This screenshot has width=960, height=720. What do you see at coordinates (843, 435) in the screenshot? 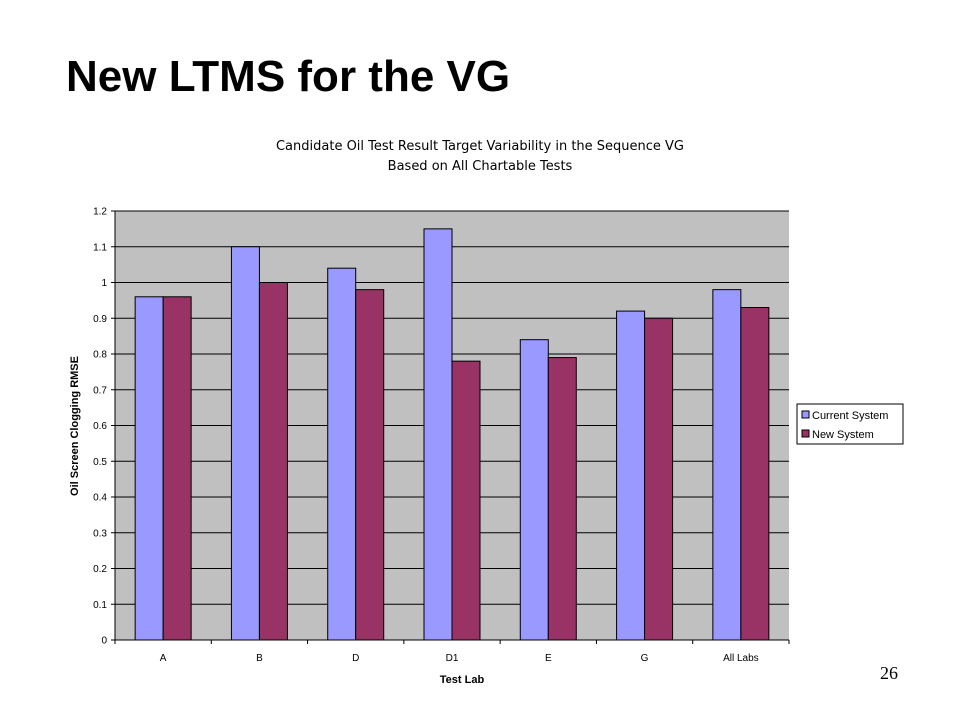
I see `legend-label-new-system: New System` at bounding box center [843, 435].